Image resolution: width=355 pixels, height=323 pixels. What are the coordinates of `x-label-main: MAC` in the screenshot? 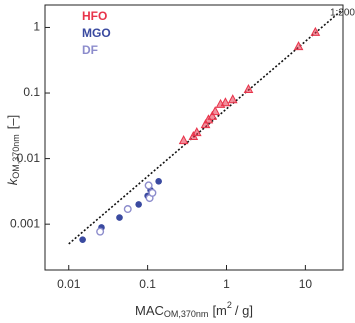 It's located at (149, 310).